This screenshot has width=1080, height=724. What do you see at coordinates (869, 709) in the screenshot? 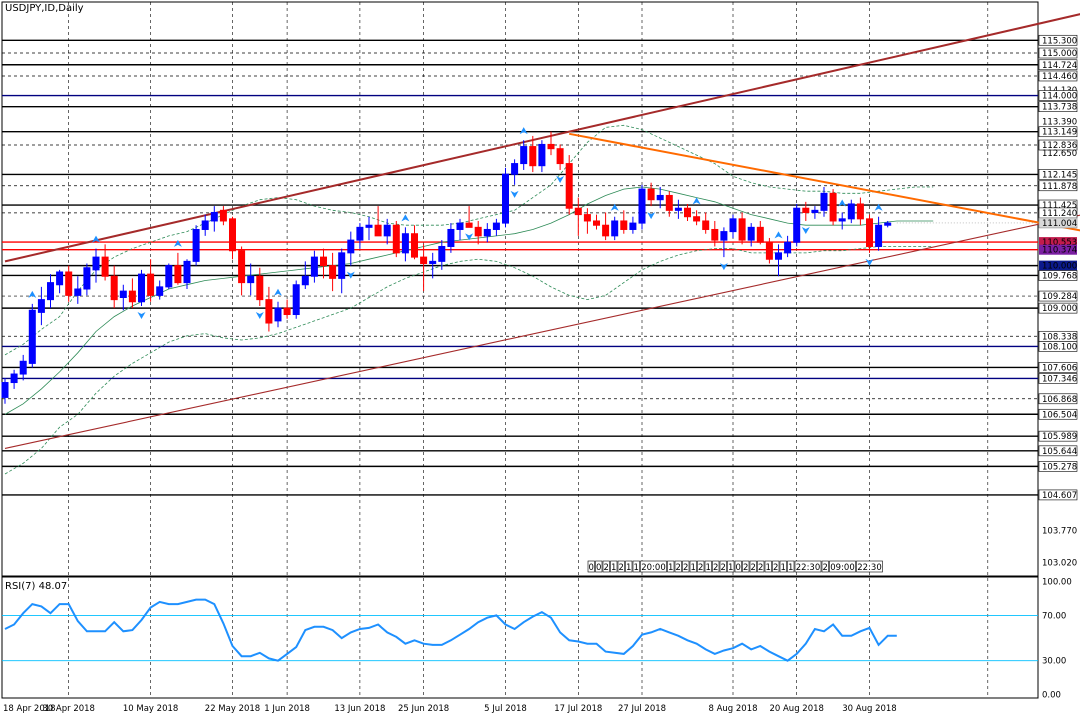
I see `date-tick-label: 30 Aug 2018` at bounding box center [869, 709].